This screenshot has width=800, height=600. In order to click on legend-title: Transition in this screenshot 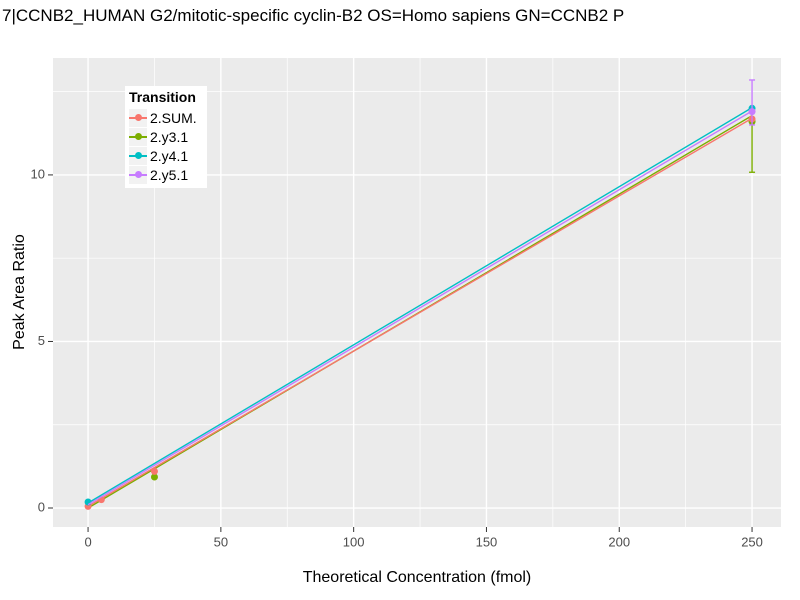, I will do `click(162, 97)`.